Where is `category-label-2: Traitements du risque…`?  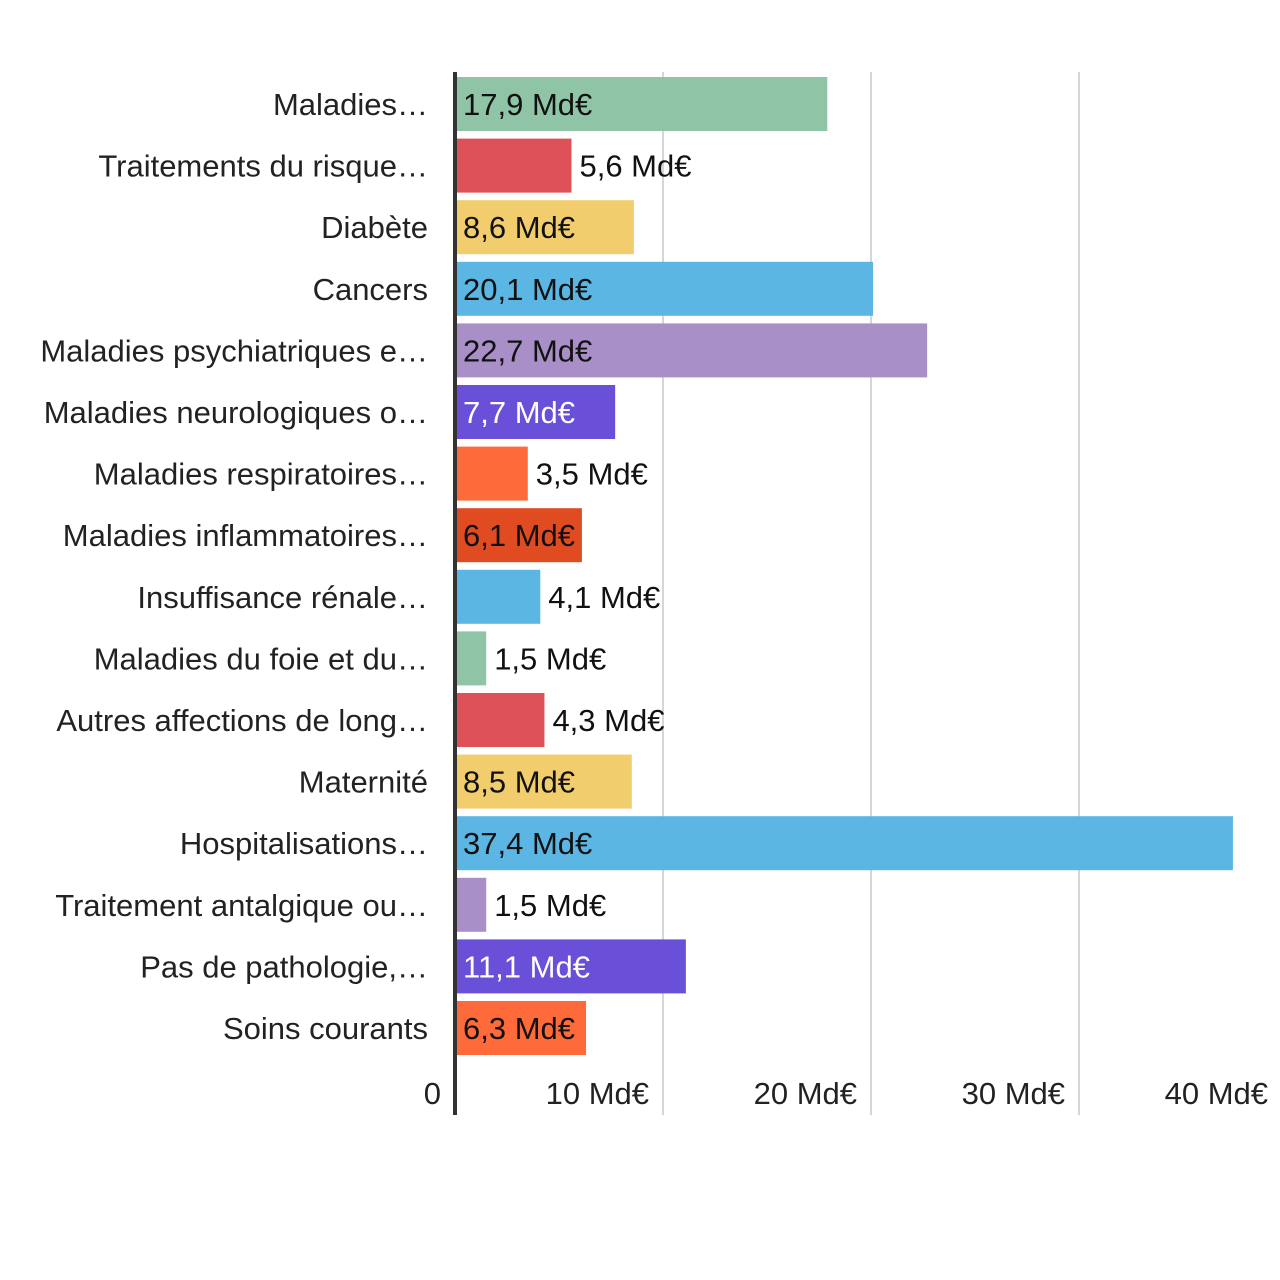 category-label-2: Traitements du risque… is located at coordinates (263, 166).